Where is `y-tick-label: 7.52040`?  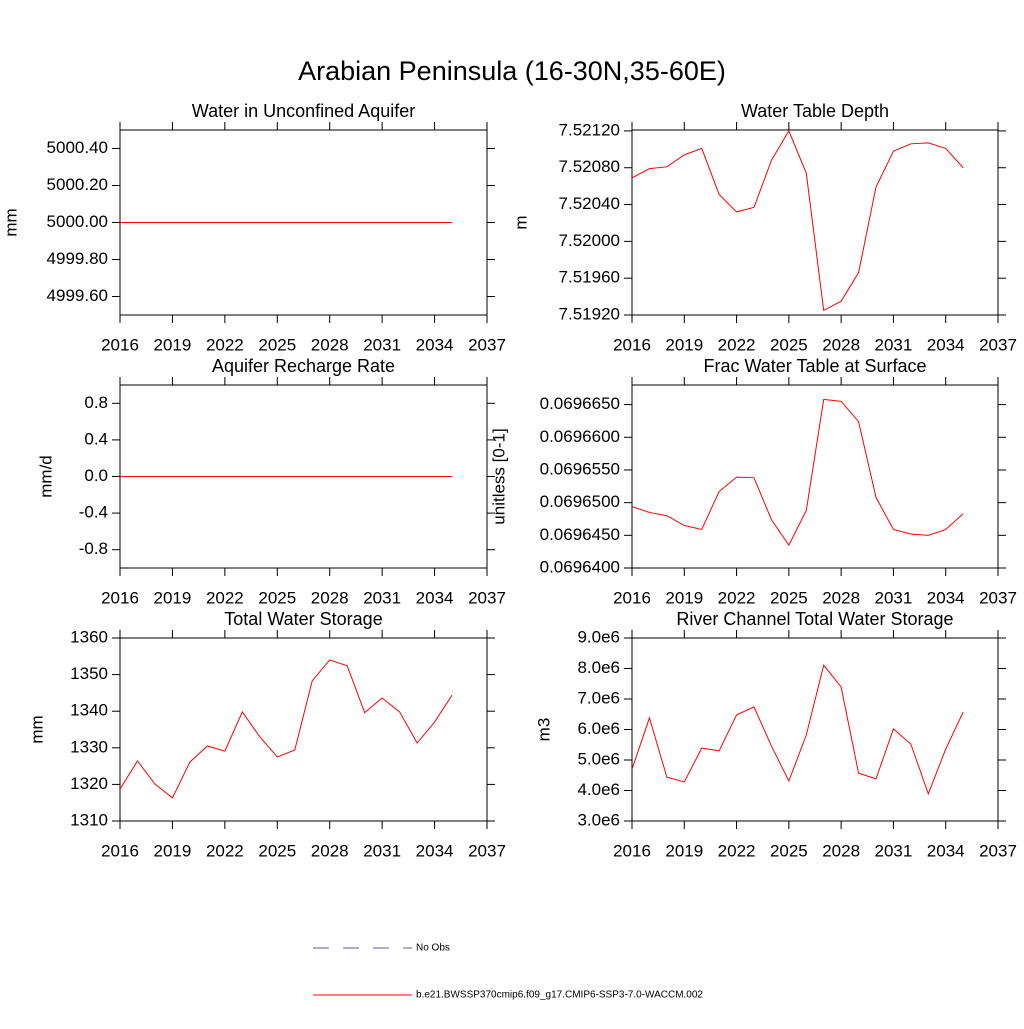 y-tick-label: 7.52040 is located at coordinates (589, 203).